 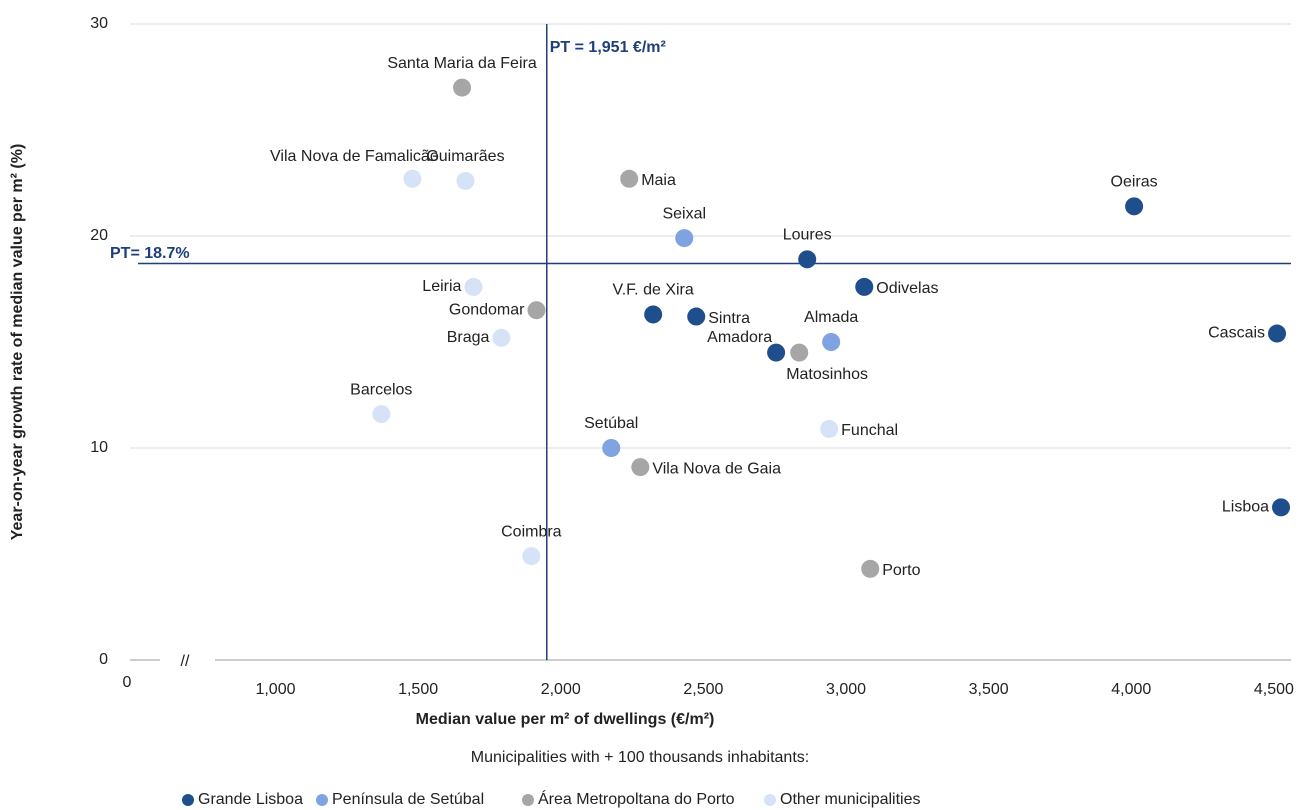 I want to click on x-tick-label: 3,500, so click(x=989, y=689).